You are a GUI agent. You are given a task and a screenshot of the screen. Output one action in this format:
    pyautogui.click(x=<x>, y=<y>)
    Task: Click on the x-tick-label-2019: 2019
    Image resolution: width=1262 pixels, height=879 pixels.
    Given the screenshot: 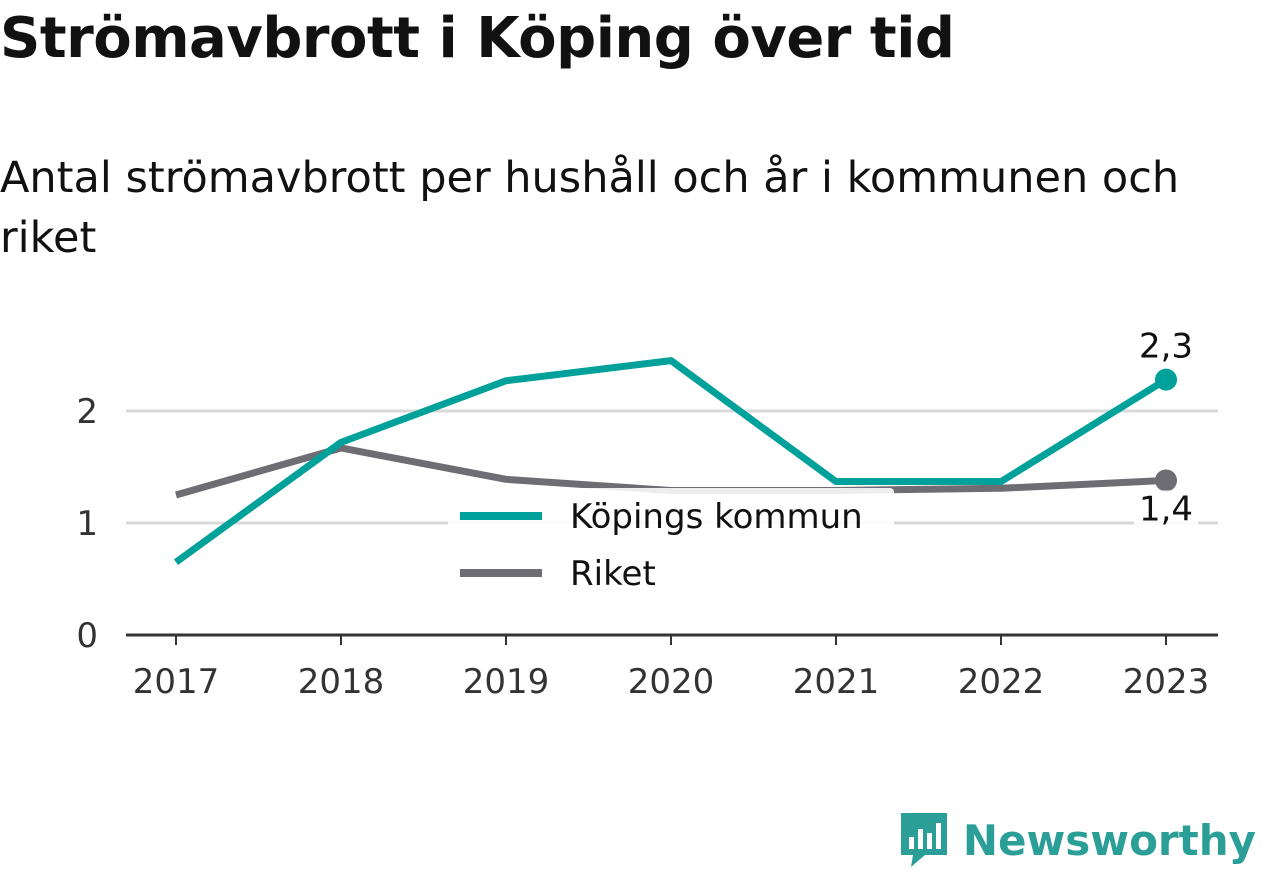 What is the action you would take?
    pyautogui.click(x=506, y=682)
    